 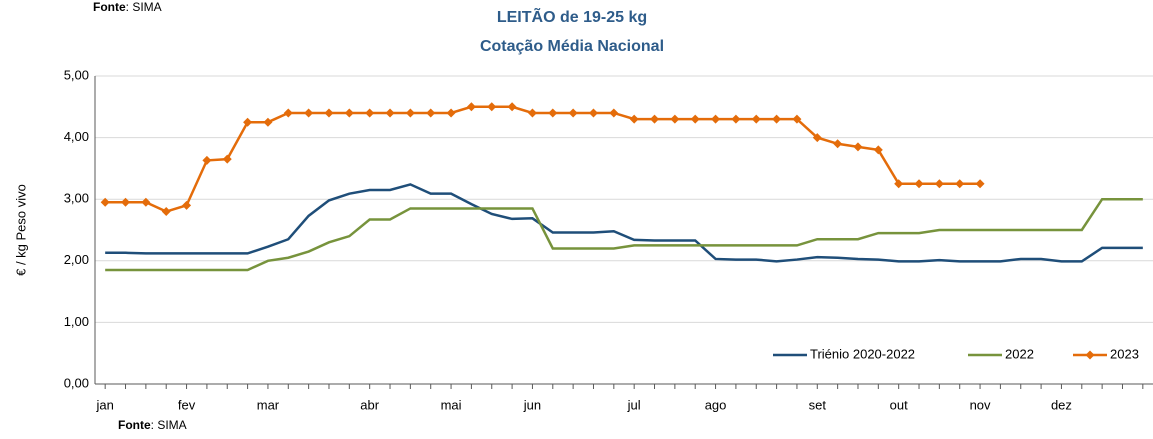 What do you see at coordinates (1090, 355) in the screenshot?
I see `legend-marker` at bounding box center [1090, 355].